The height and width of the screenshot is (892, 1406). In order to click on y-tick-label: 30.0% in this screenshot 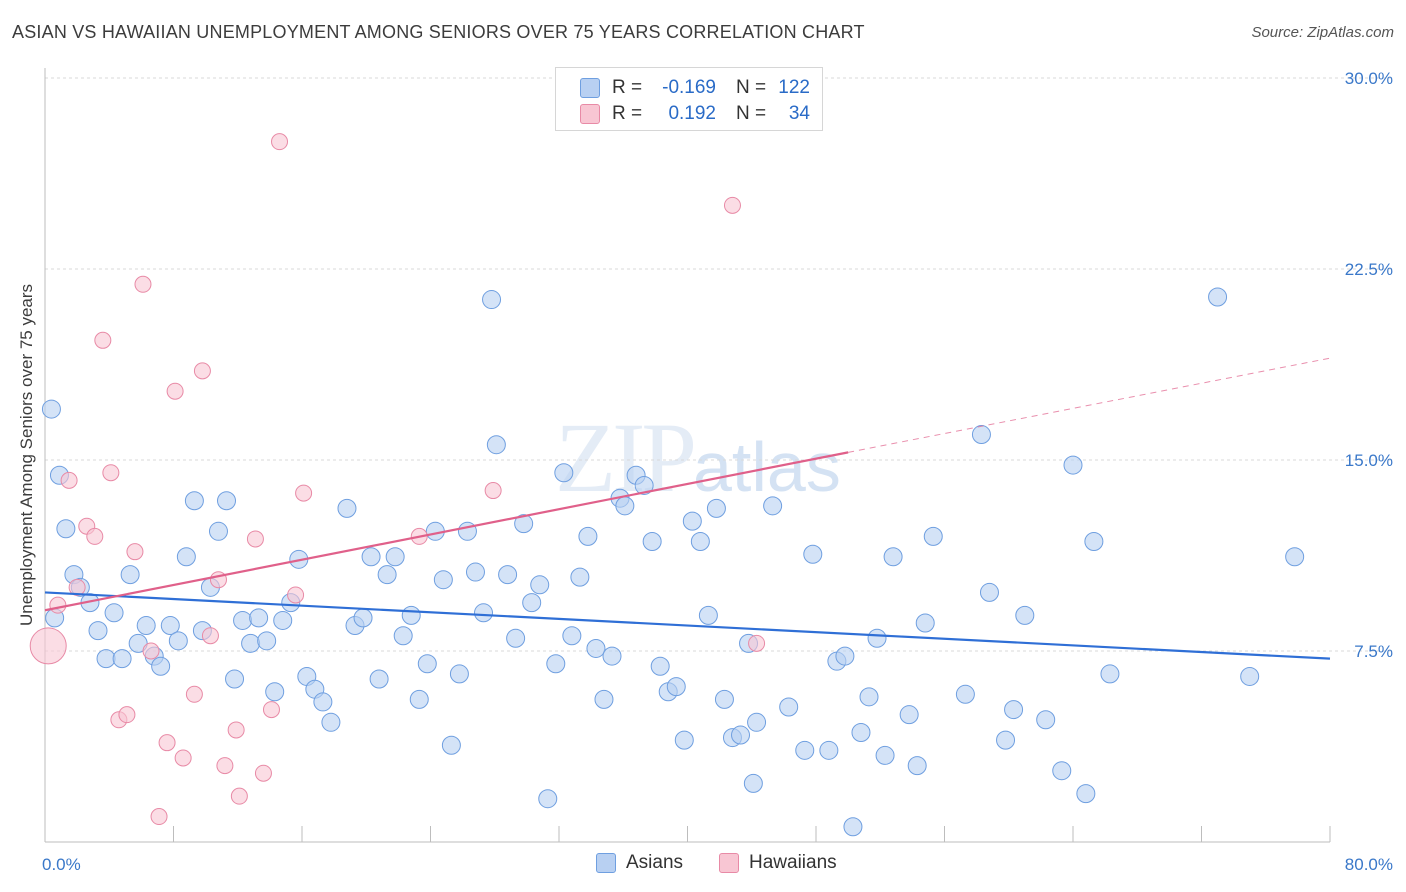, I will do `click(1369, 78)`.